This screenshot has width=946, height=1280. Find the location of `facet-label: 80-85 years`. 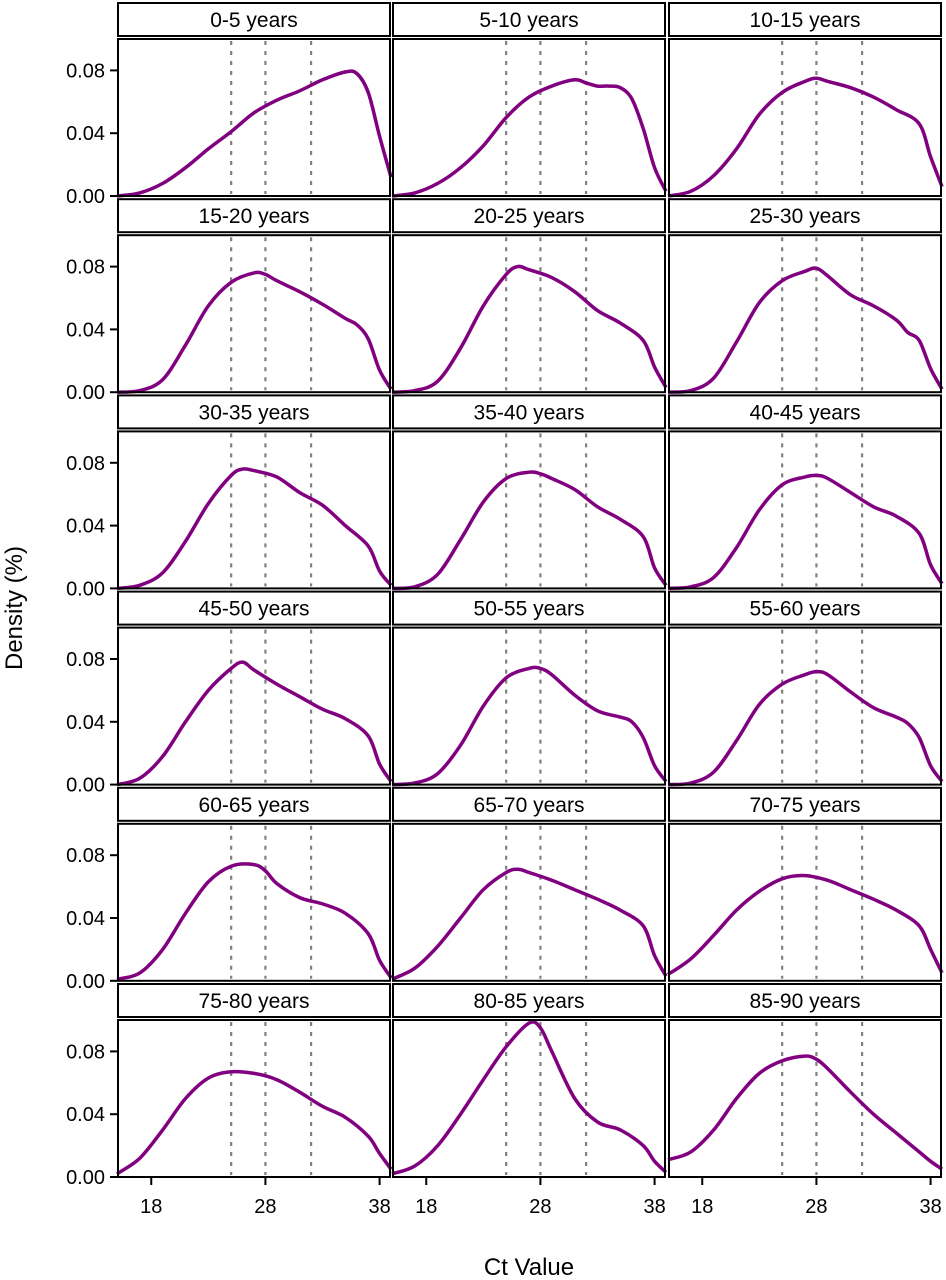

facet-label: 80-85 years is located at coordinates (529, 1001).